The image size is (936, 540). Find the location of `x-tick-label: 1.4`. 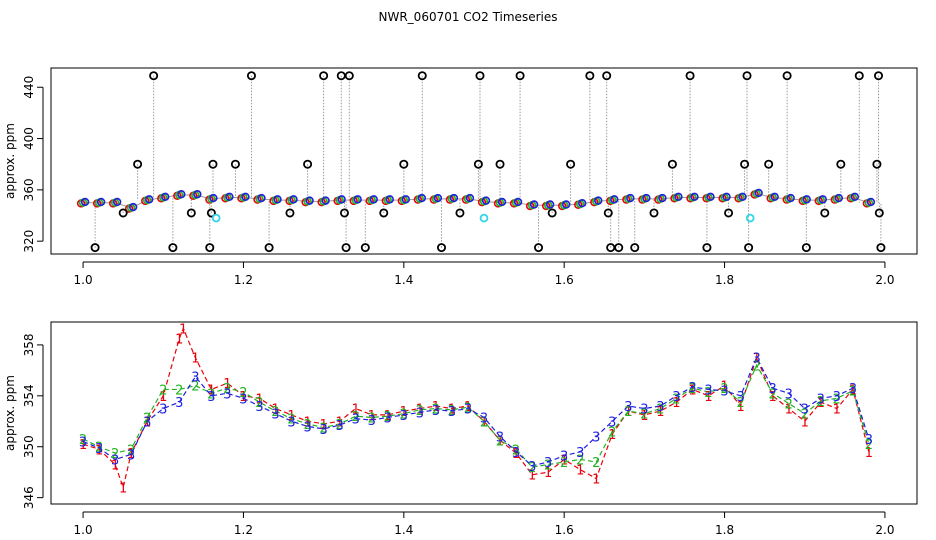

x-tick-label: 1.4 is located at coordinates (403, 530).